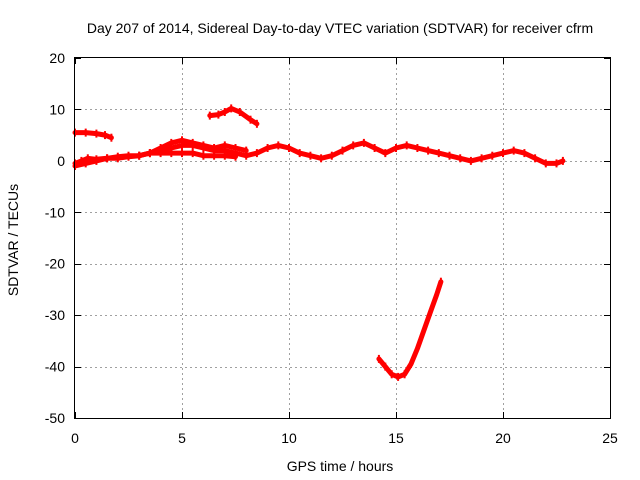  What do you see at coordinates (182, 438) in the screenshot?
I see `x-tick-label: 5` at bounding box center [182, 438].